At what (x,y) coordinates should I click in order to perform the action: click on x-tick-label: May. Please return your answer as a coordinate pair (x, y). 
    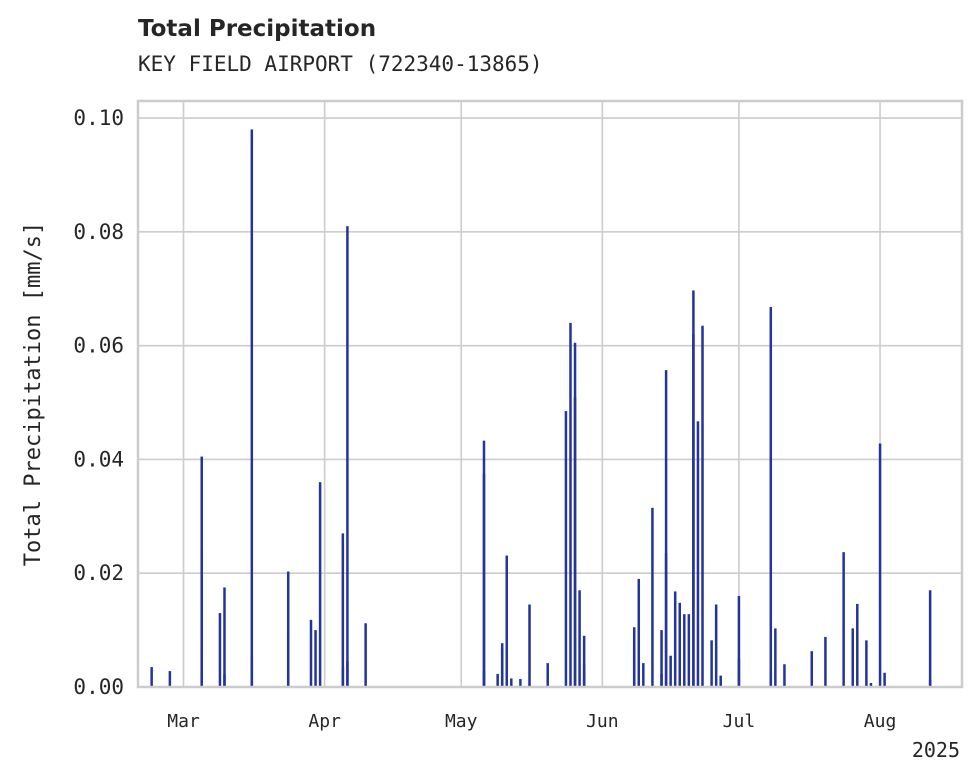
    Looking at the image, I should click on (461, 721).